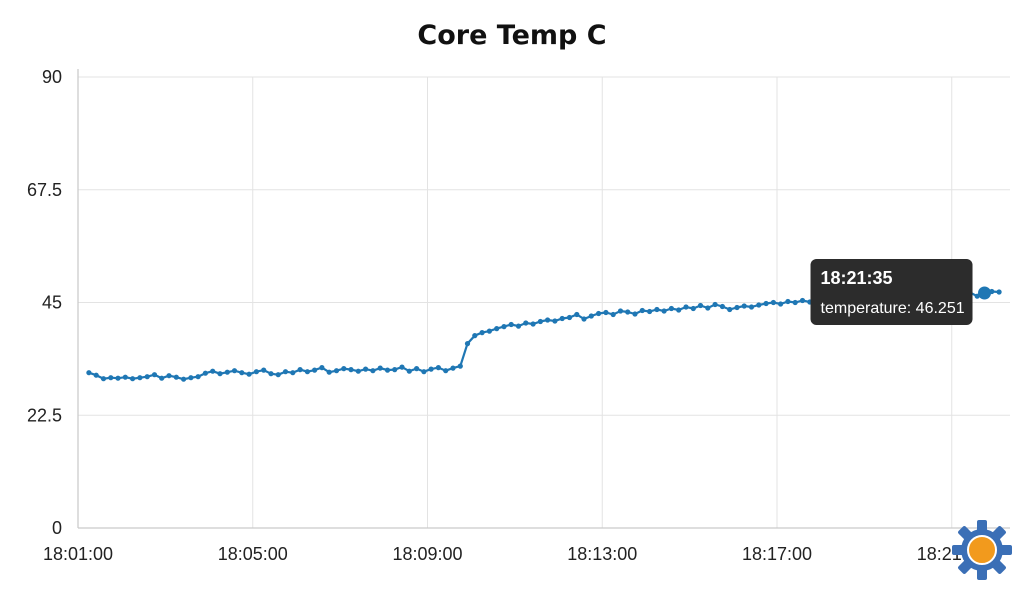  What do you see at coordinates (984, 293) in the screenshot?
I see `data-point-hovered` at bounding box center [984, 293].